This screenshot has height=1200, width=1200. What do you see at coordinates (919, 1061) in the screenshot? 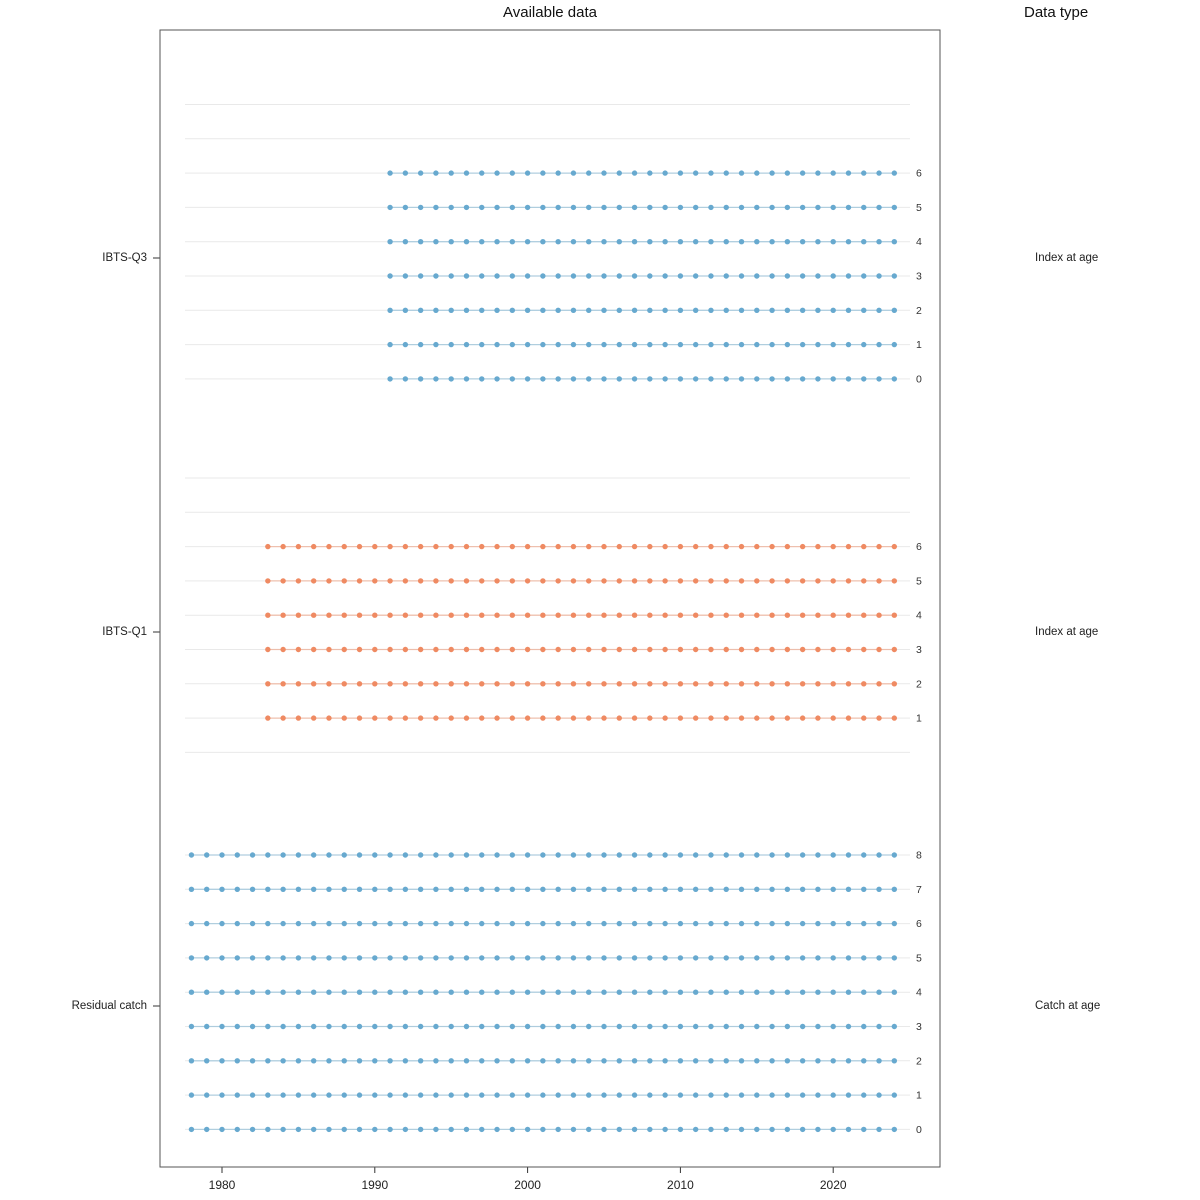
I see `age-label: 2` at bounding box center [919, 1061].